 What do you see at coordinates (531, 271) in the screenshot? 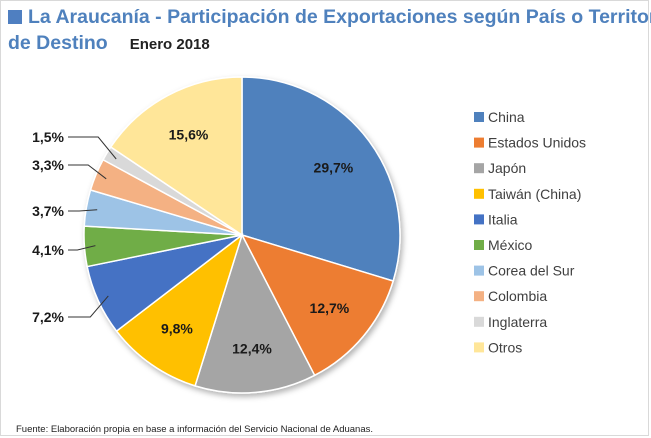
I see `legend-label-corea-del-sur: Corea del Sur` at bounding box center [531, 271].